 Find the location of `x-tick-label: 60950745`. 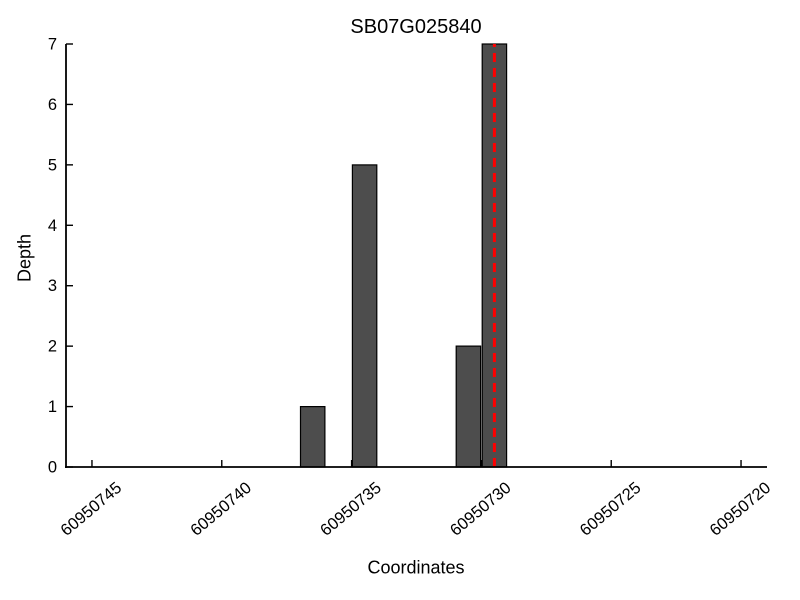

x-tick-label: 60950745 is located at coordinates (91, 509).